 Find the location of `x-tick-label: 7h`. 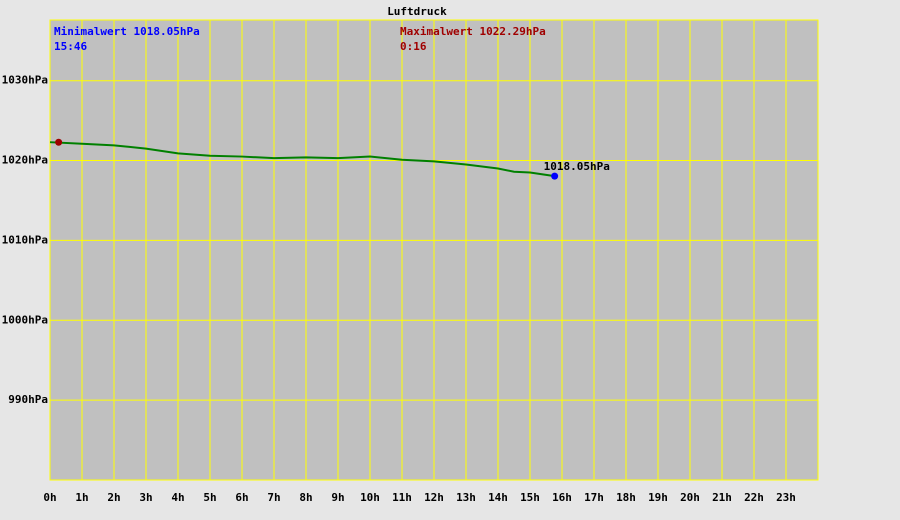

x-tick-label: 7h is located at coordinates (273, 497).